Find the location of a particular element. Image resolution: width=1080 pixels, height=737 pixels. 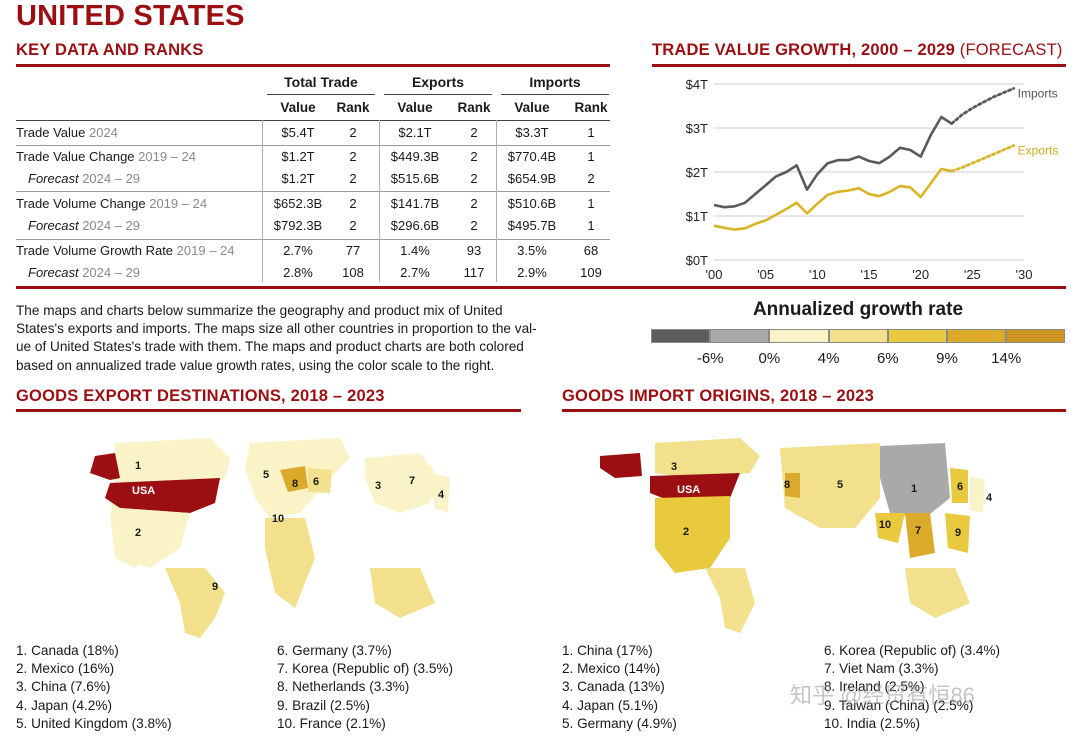

table-cell: 77 is located at coordinates (353, 250).